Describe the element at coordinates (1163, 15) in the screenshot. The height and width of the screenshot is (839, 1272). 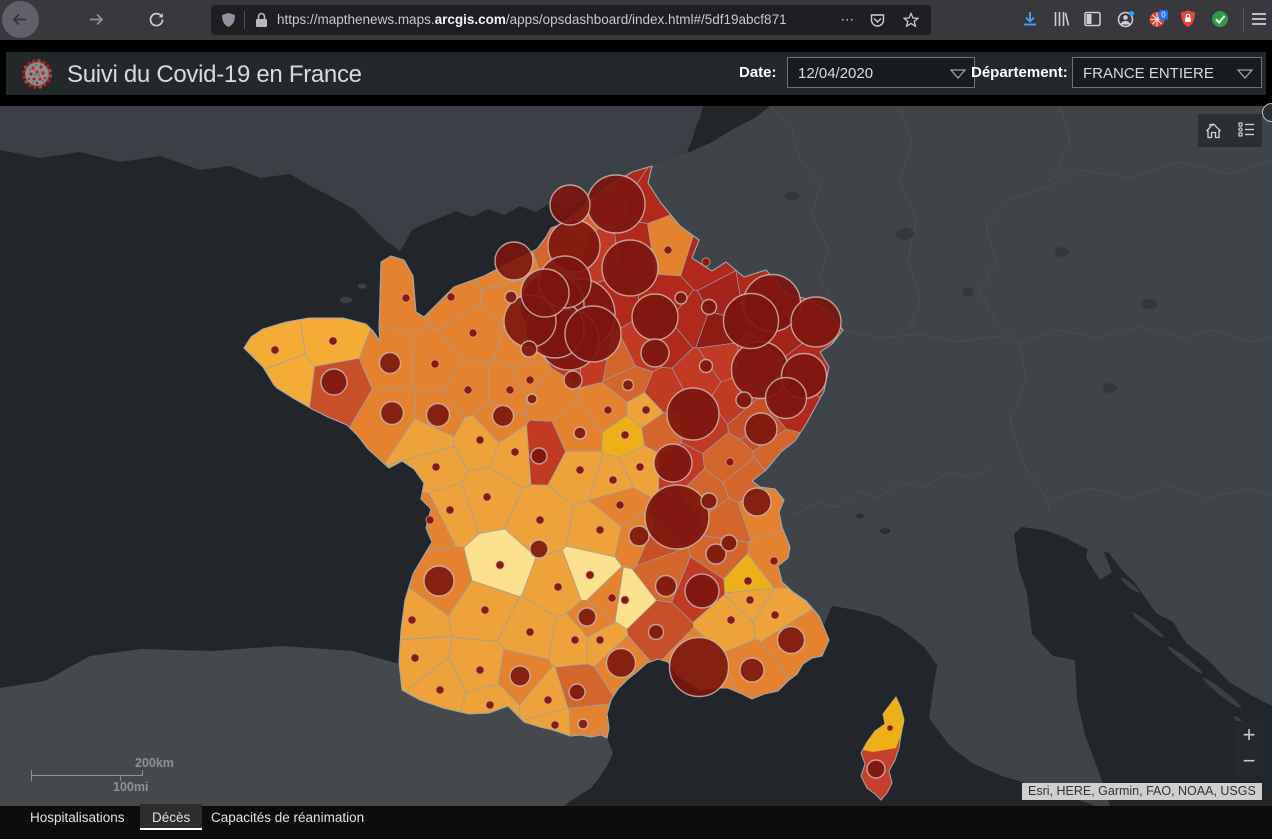
I see `svg-text: 0` at that location.